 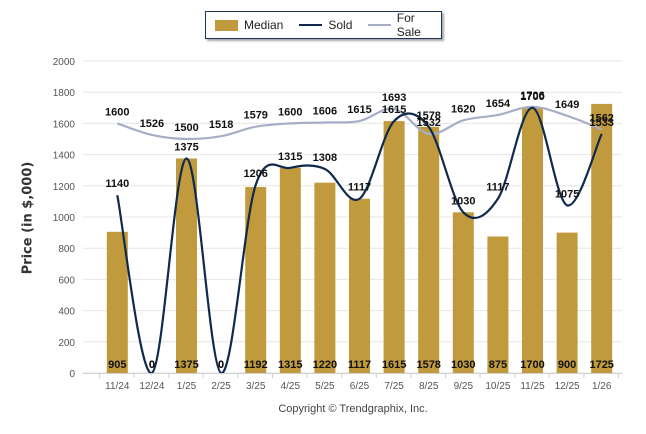 I want to click on median-data-label: 1700, so click(x=532, y=365).